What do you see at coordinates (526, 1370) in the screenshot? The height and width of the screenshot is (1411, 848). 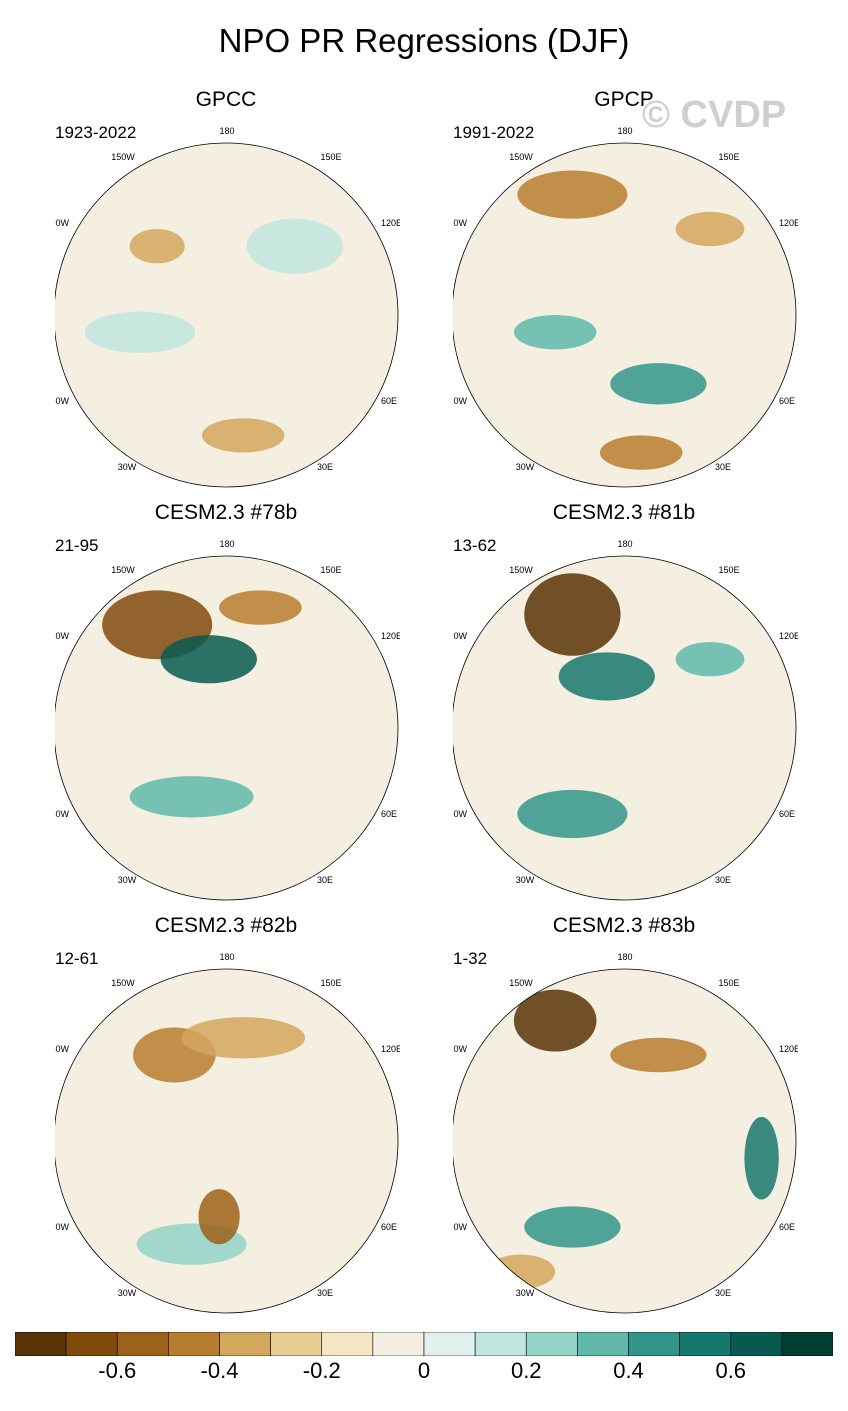 I see `colorbar-tick-label: 0.2` at bounding box center [526, 1370].